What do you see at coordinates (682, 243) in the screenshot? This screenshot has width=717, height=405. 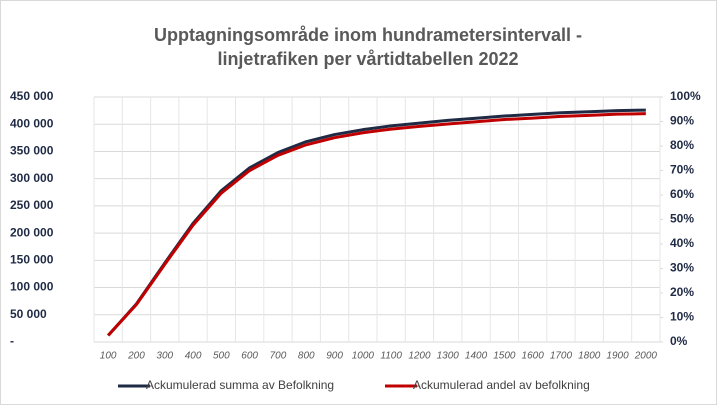 I see `y2-tick-label: 40%` at bounding box center [682, 243].